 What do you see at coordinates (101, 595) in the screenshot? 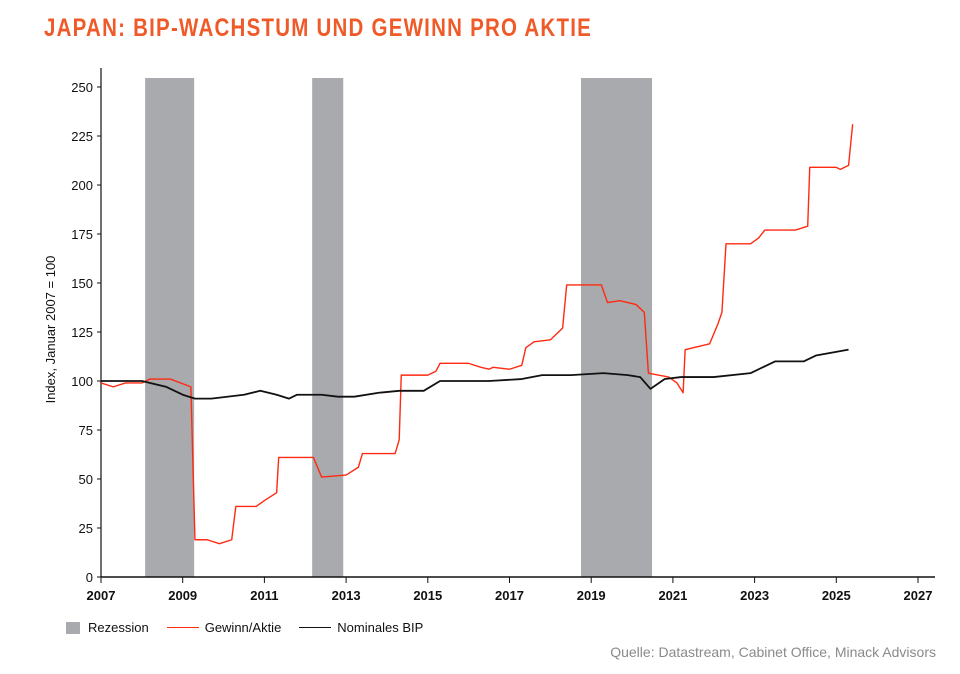
I see `x-tick-label-2007: 2007` at bounding box center [101, 595].